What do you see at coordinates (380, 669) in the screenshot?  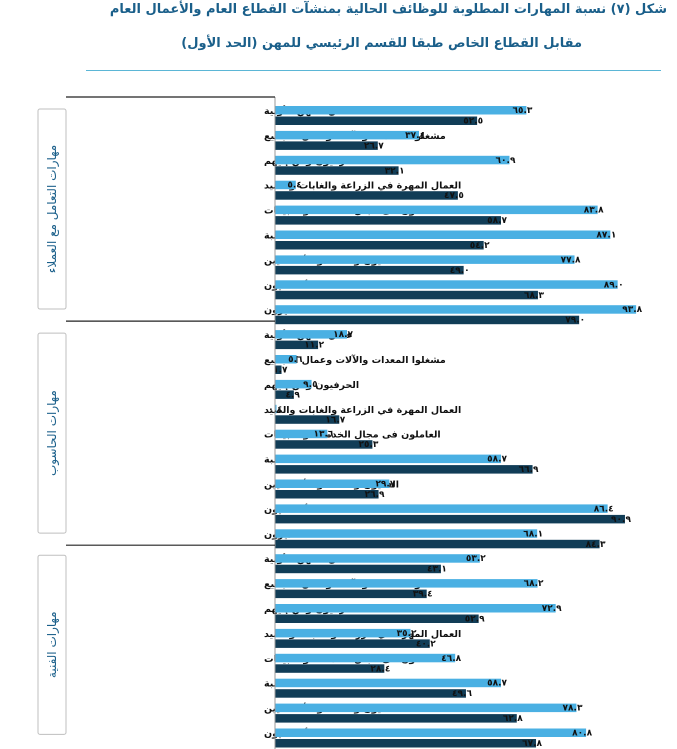 I see `data-label-series2: ٢٨.٤` at bounding box center [380, 669].